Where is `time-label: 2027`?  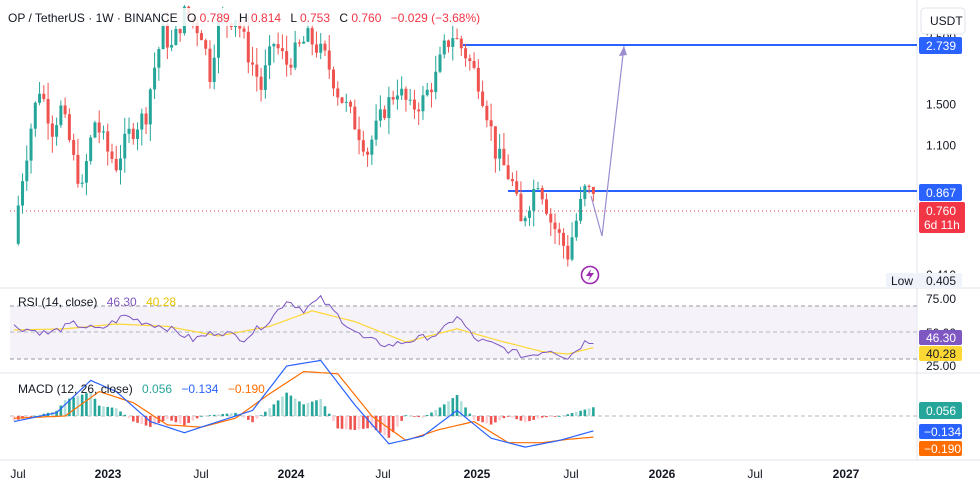 time-label: 2027 is located at coordinates (846, 474).